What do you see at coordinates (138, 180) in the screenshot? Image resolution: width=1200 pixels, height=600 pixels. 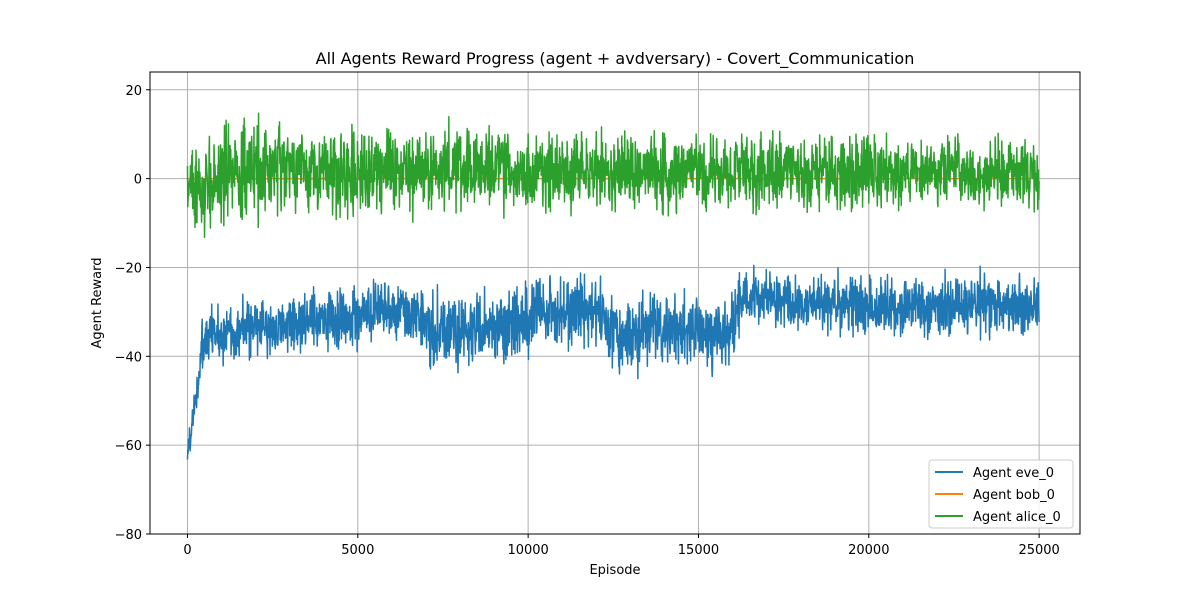 I see `y-tick-label: 0` at bounding box center [138, 180].